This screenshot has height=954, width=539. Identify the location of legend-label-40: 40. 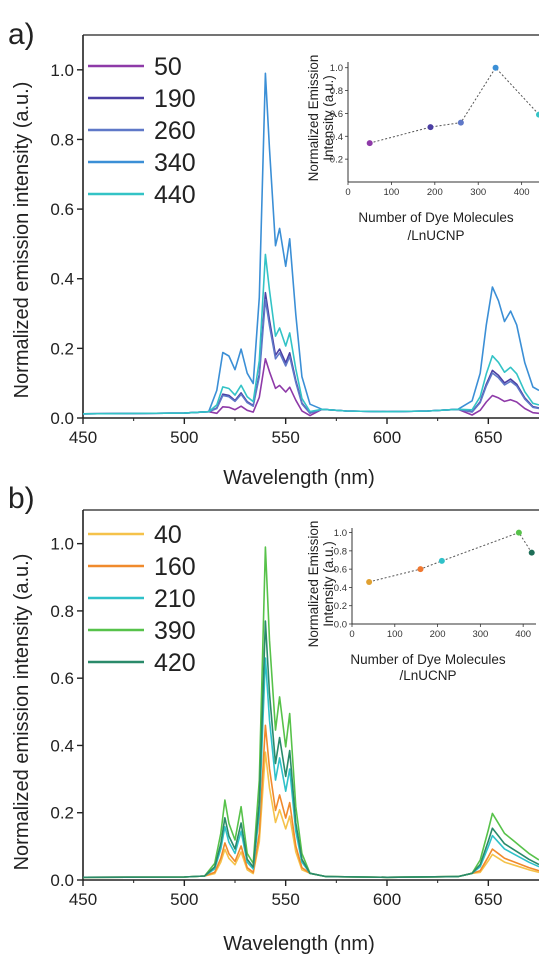
(168, 535).